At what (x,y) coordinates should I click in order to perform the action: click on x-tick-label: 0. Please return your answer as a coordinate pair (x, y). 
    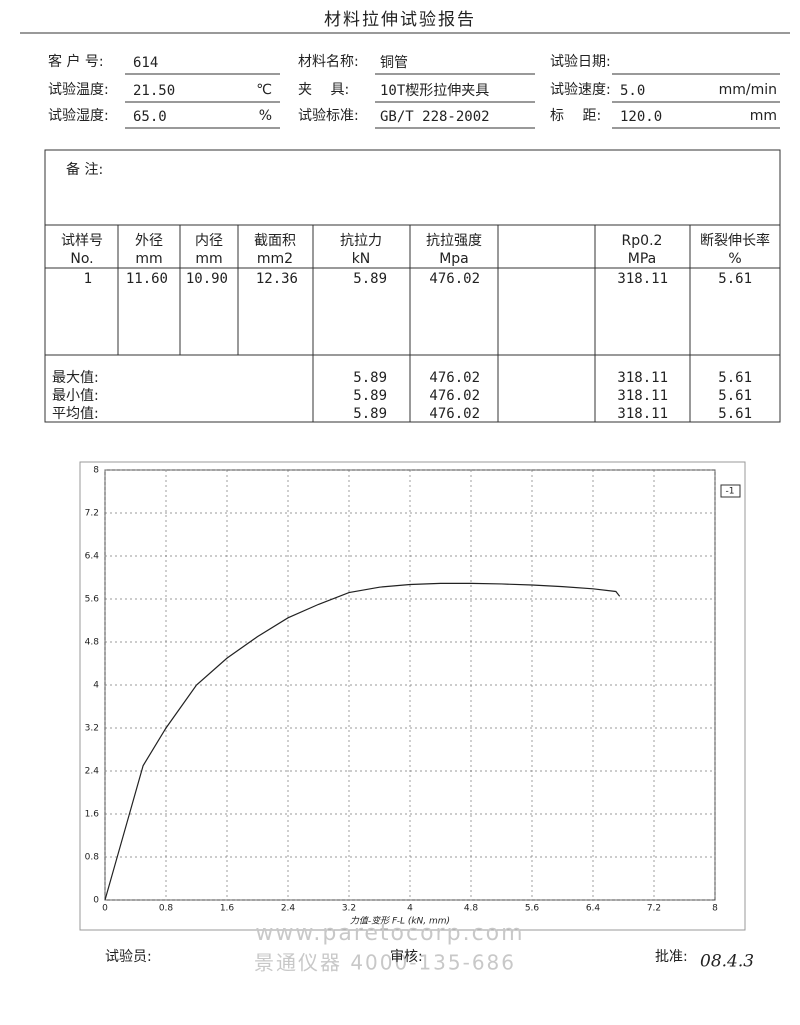
    Looking at the image, I should click on (105, 909).